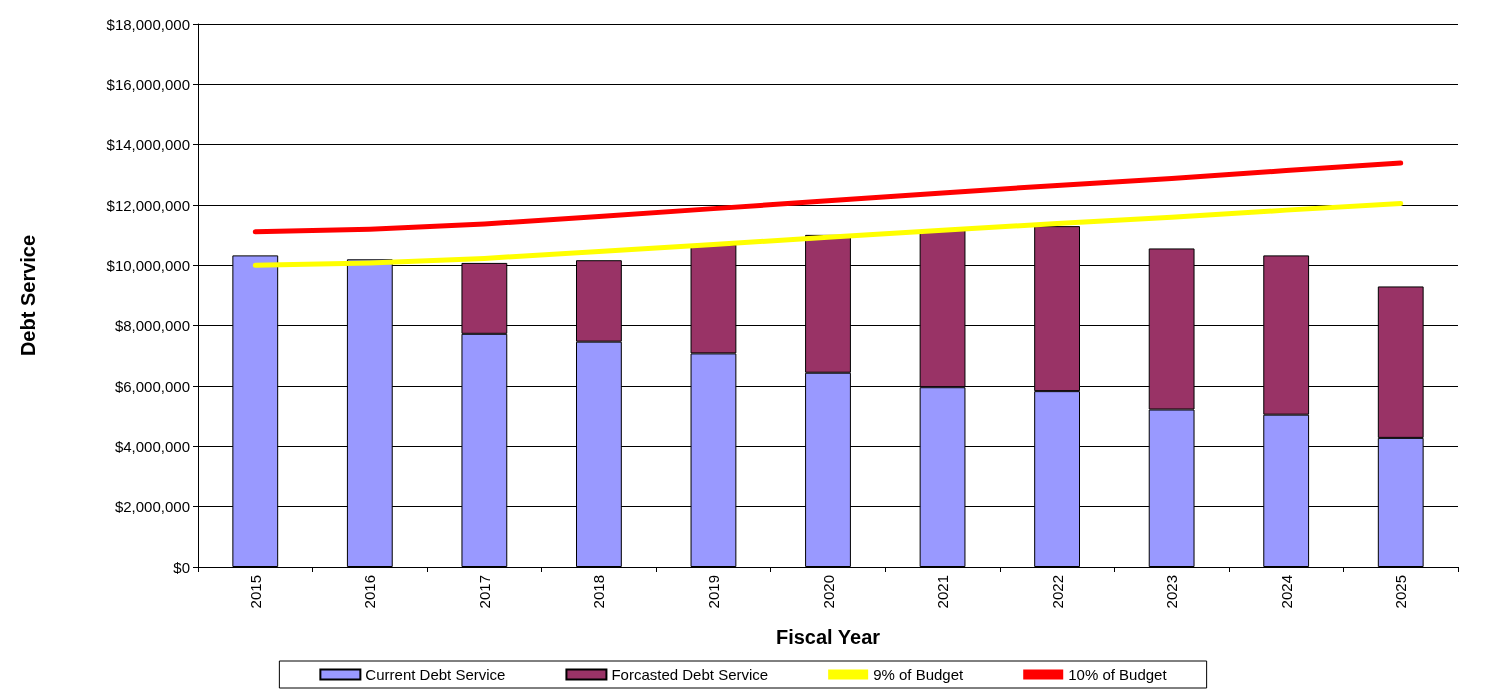 This screenshot has width=1487, height=700. Describe the element at coordinates (148, 84) in the screenshot. I see `y-tick-label: $16,000,000` at that location.